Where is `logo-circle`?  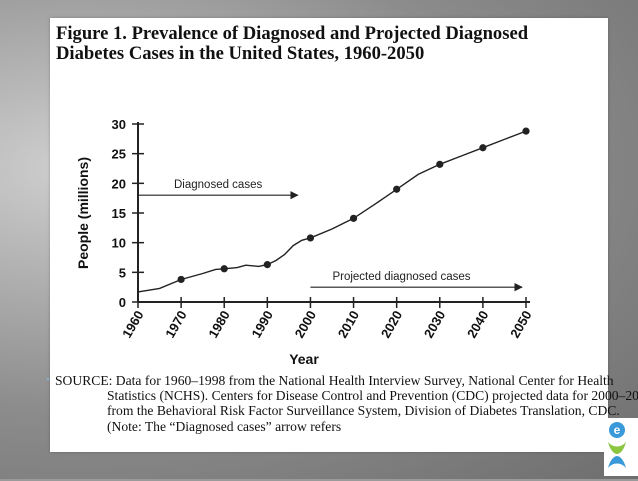
logo-circle is located at coordinates (617, 430).